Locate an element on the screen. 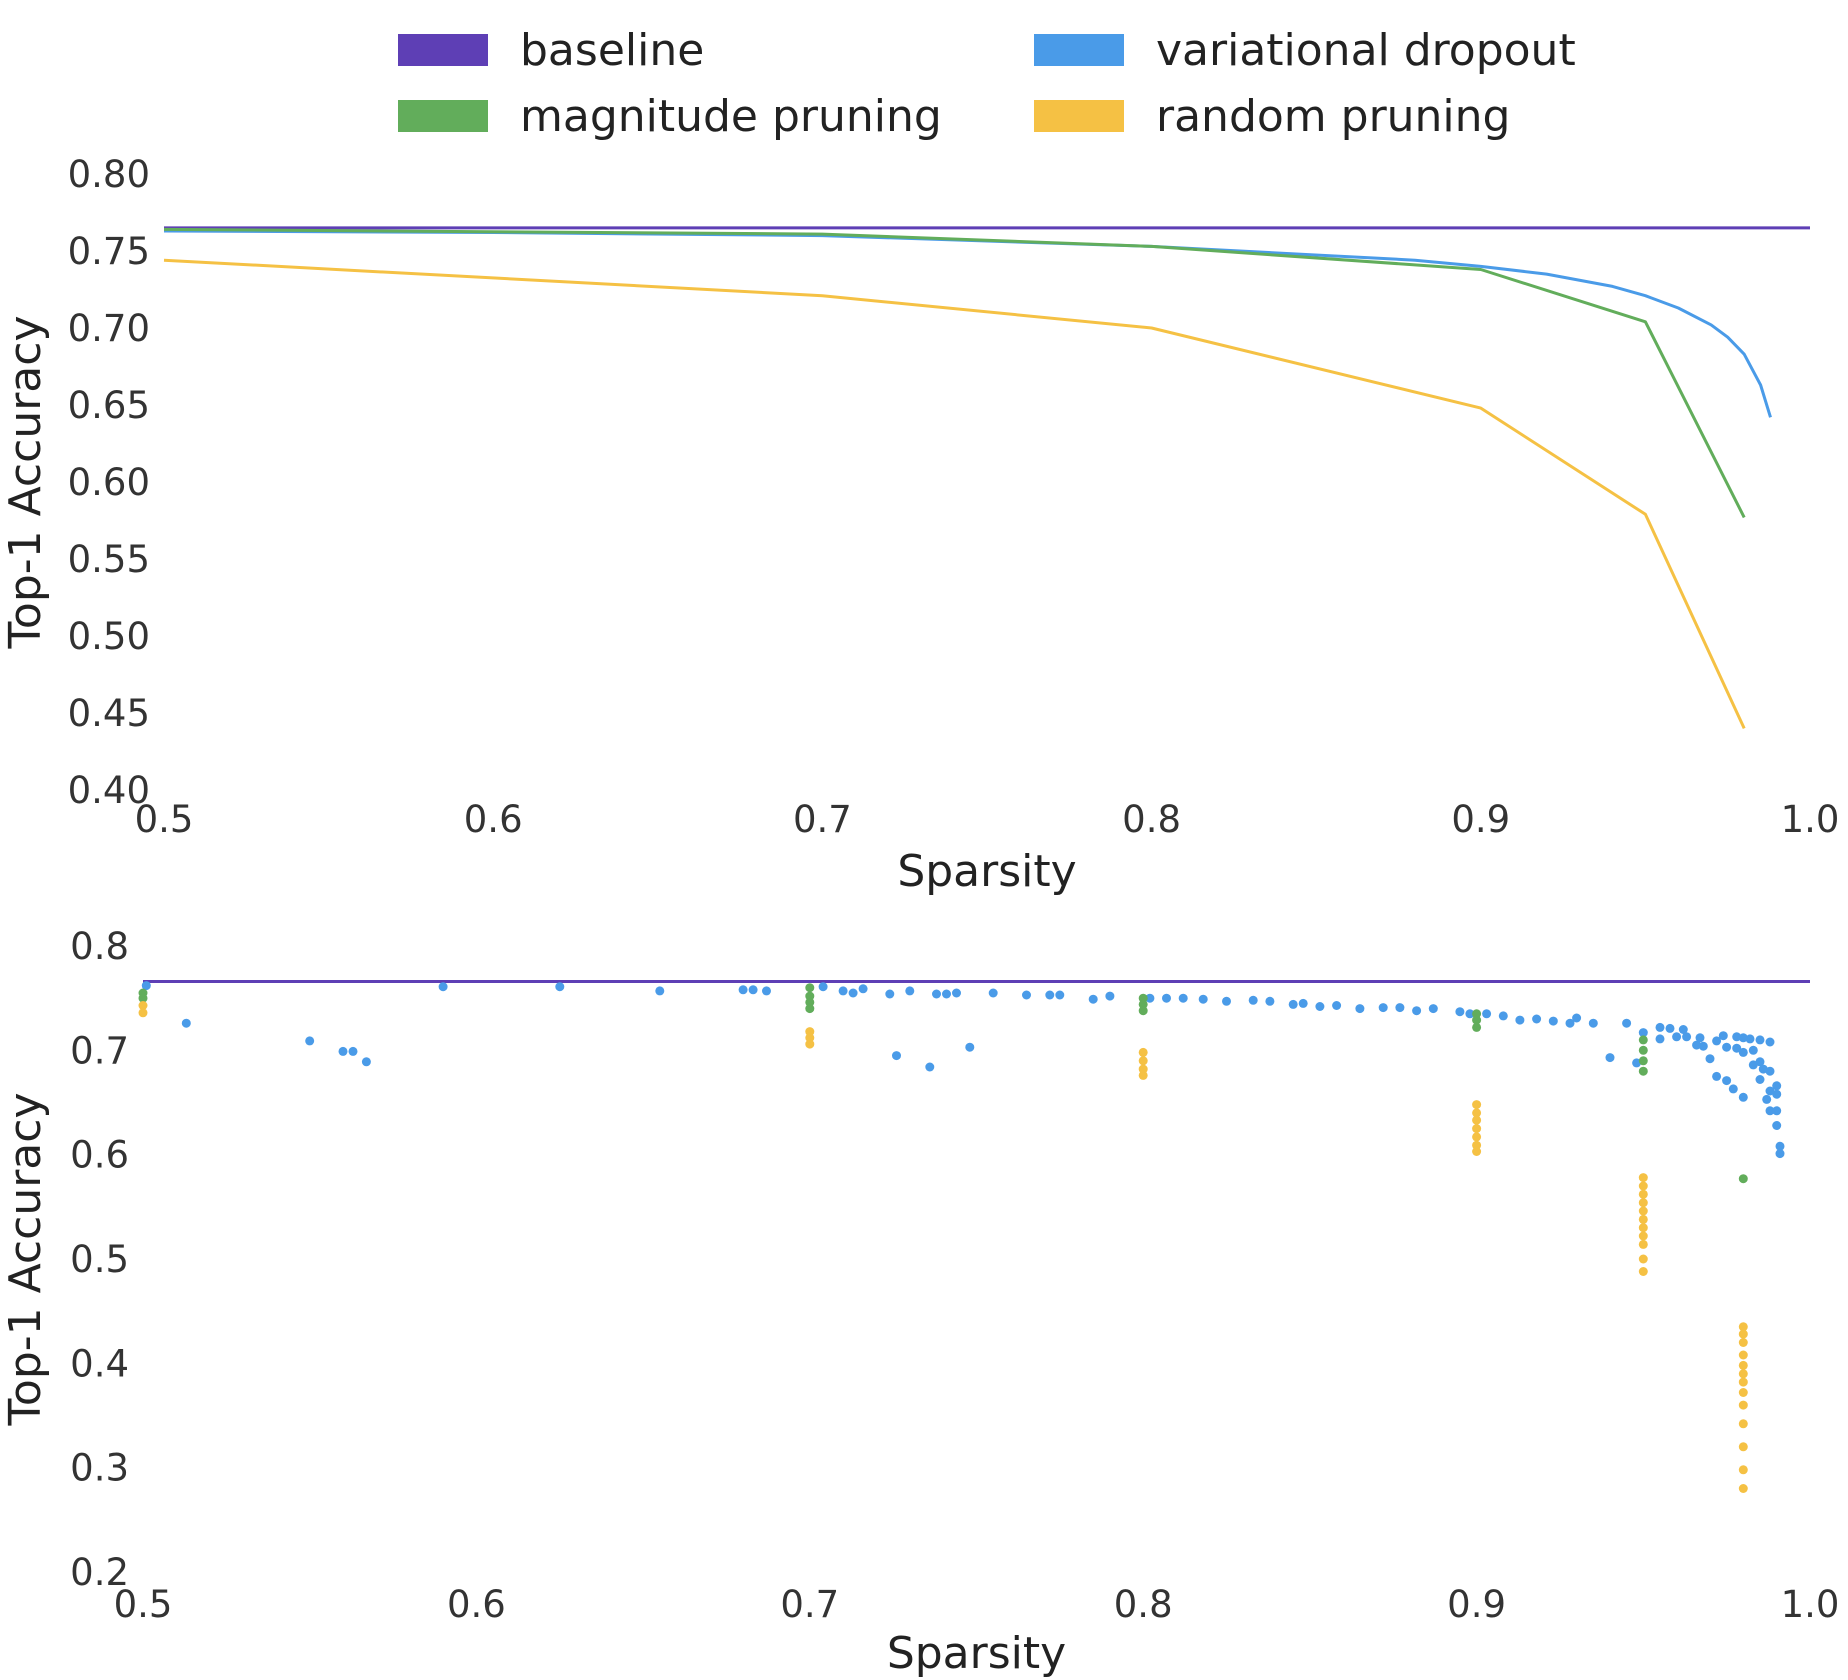 The image size is (1848, 1680). bottom-ytick-label: 0.6 is located at coordinates (99, 1155).